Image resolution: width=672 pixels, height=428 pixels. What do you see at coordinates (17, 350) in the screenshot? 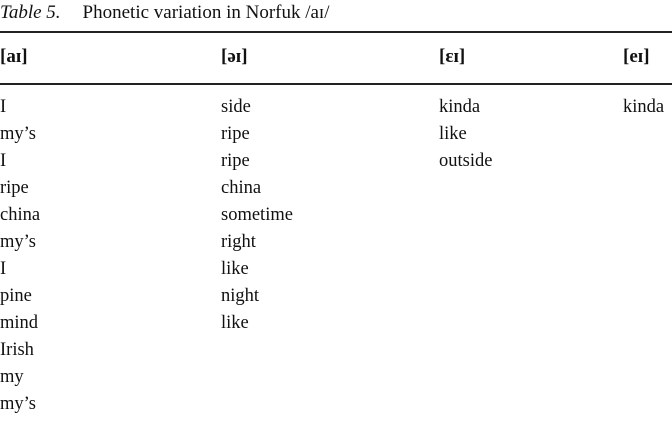
I see `table-cell: Irish` at bounding box center [17, 350].